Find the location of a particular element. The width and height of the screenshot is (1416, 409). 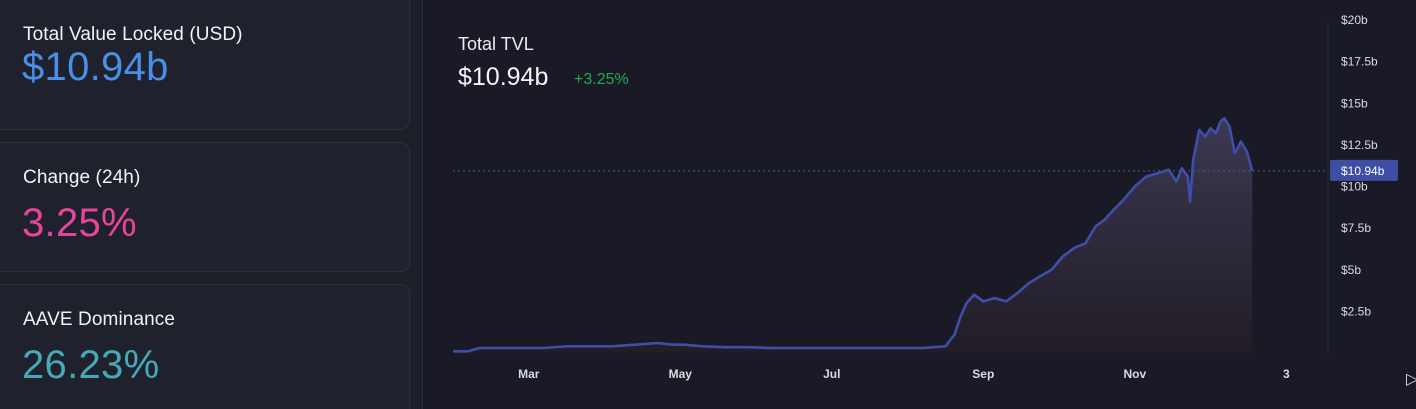

x-tick-label: Nov is located at coordinates (1134, 374).